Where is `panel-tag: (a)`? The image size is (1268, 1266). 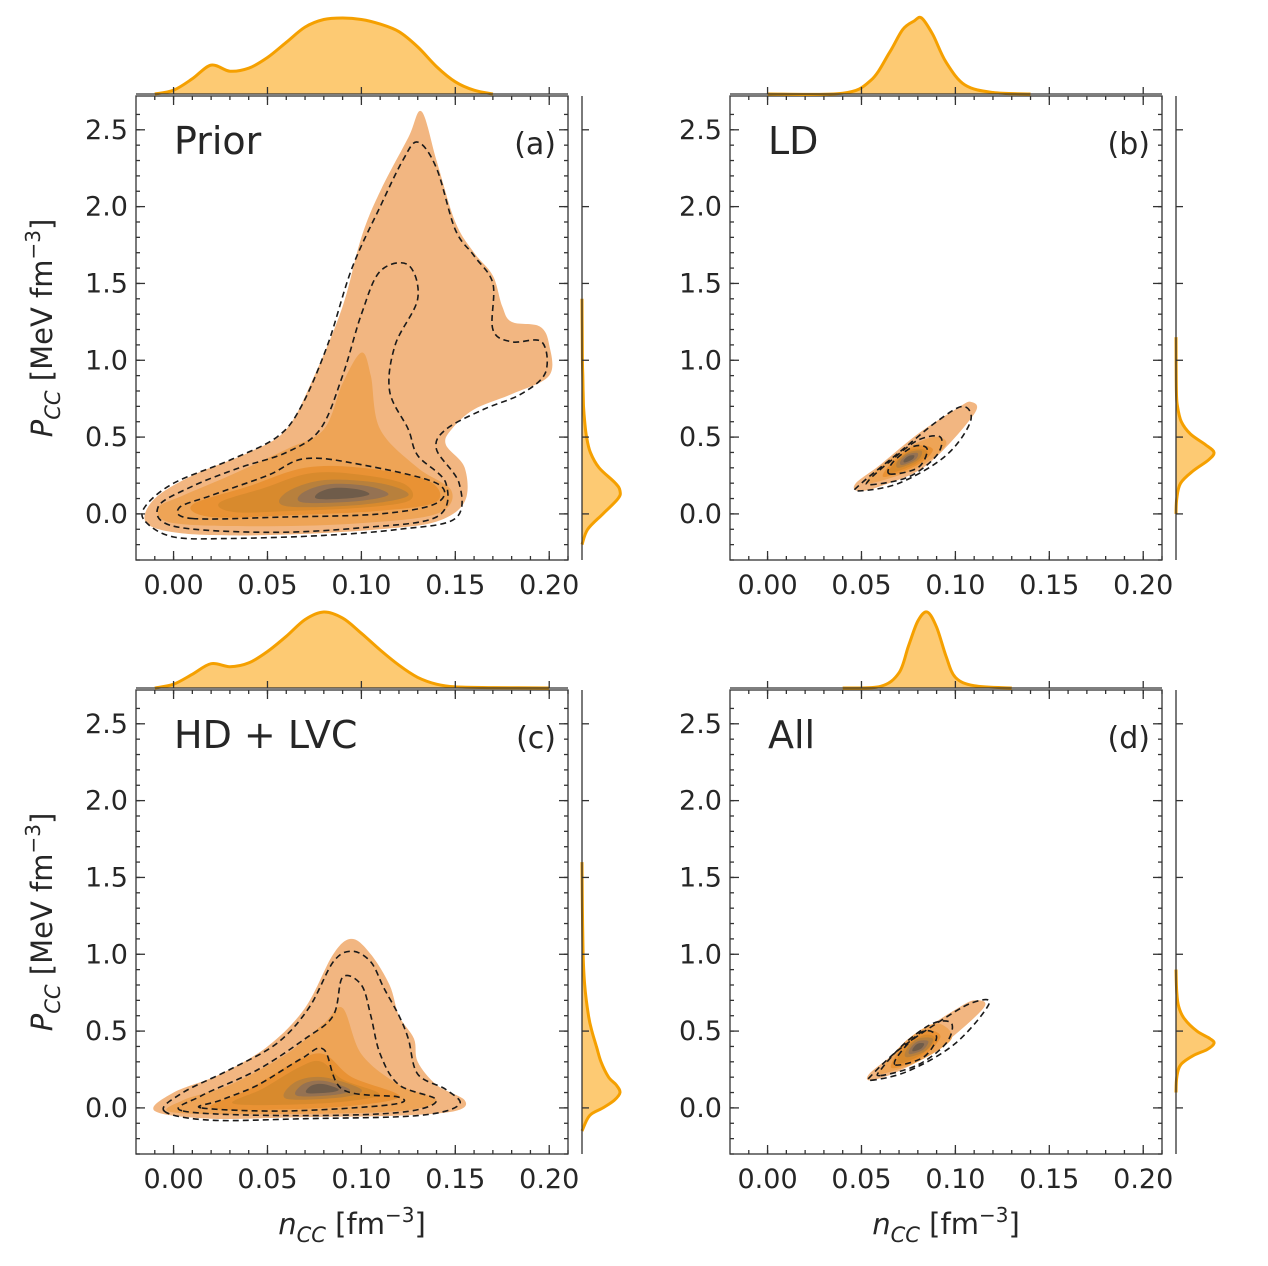
panel-tag: (a) is located at coordinates (535, 144).